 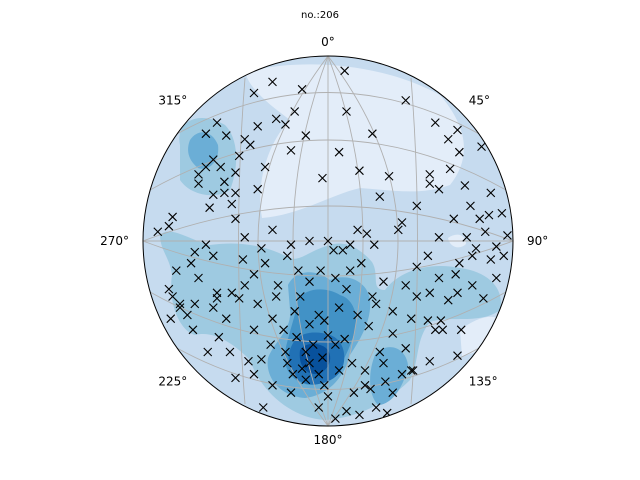 What do you see at coordinates (483, 382) in the screenshot?
I see `azimuth-label: 135°` at bounding box center [483, 382].